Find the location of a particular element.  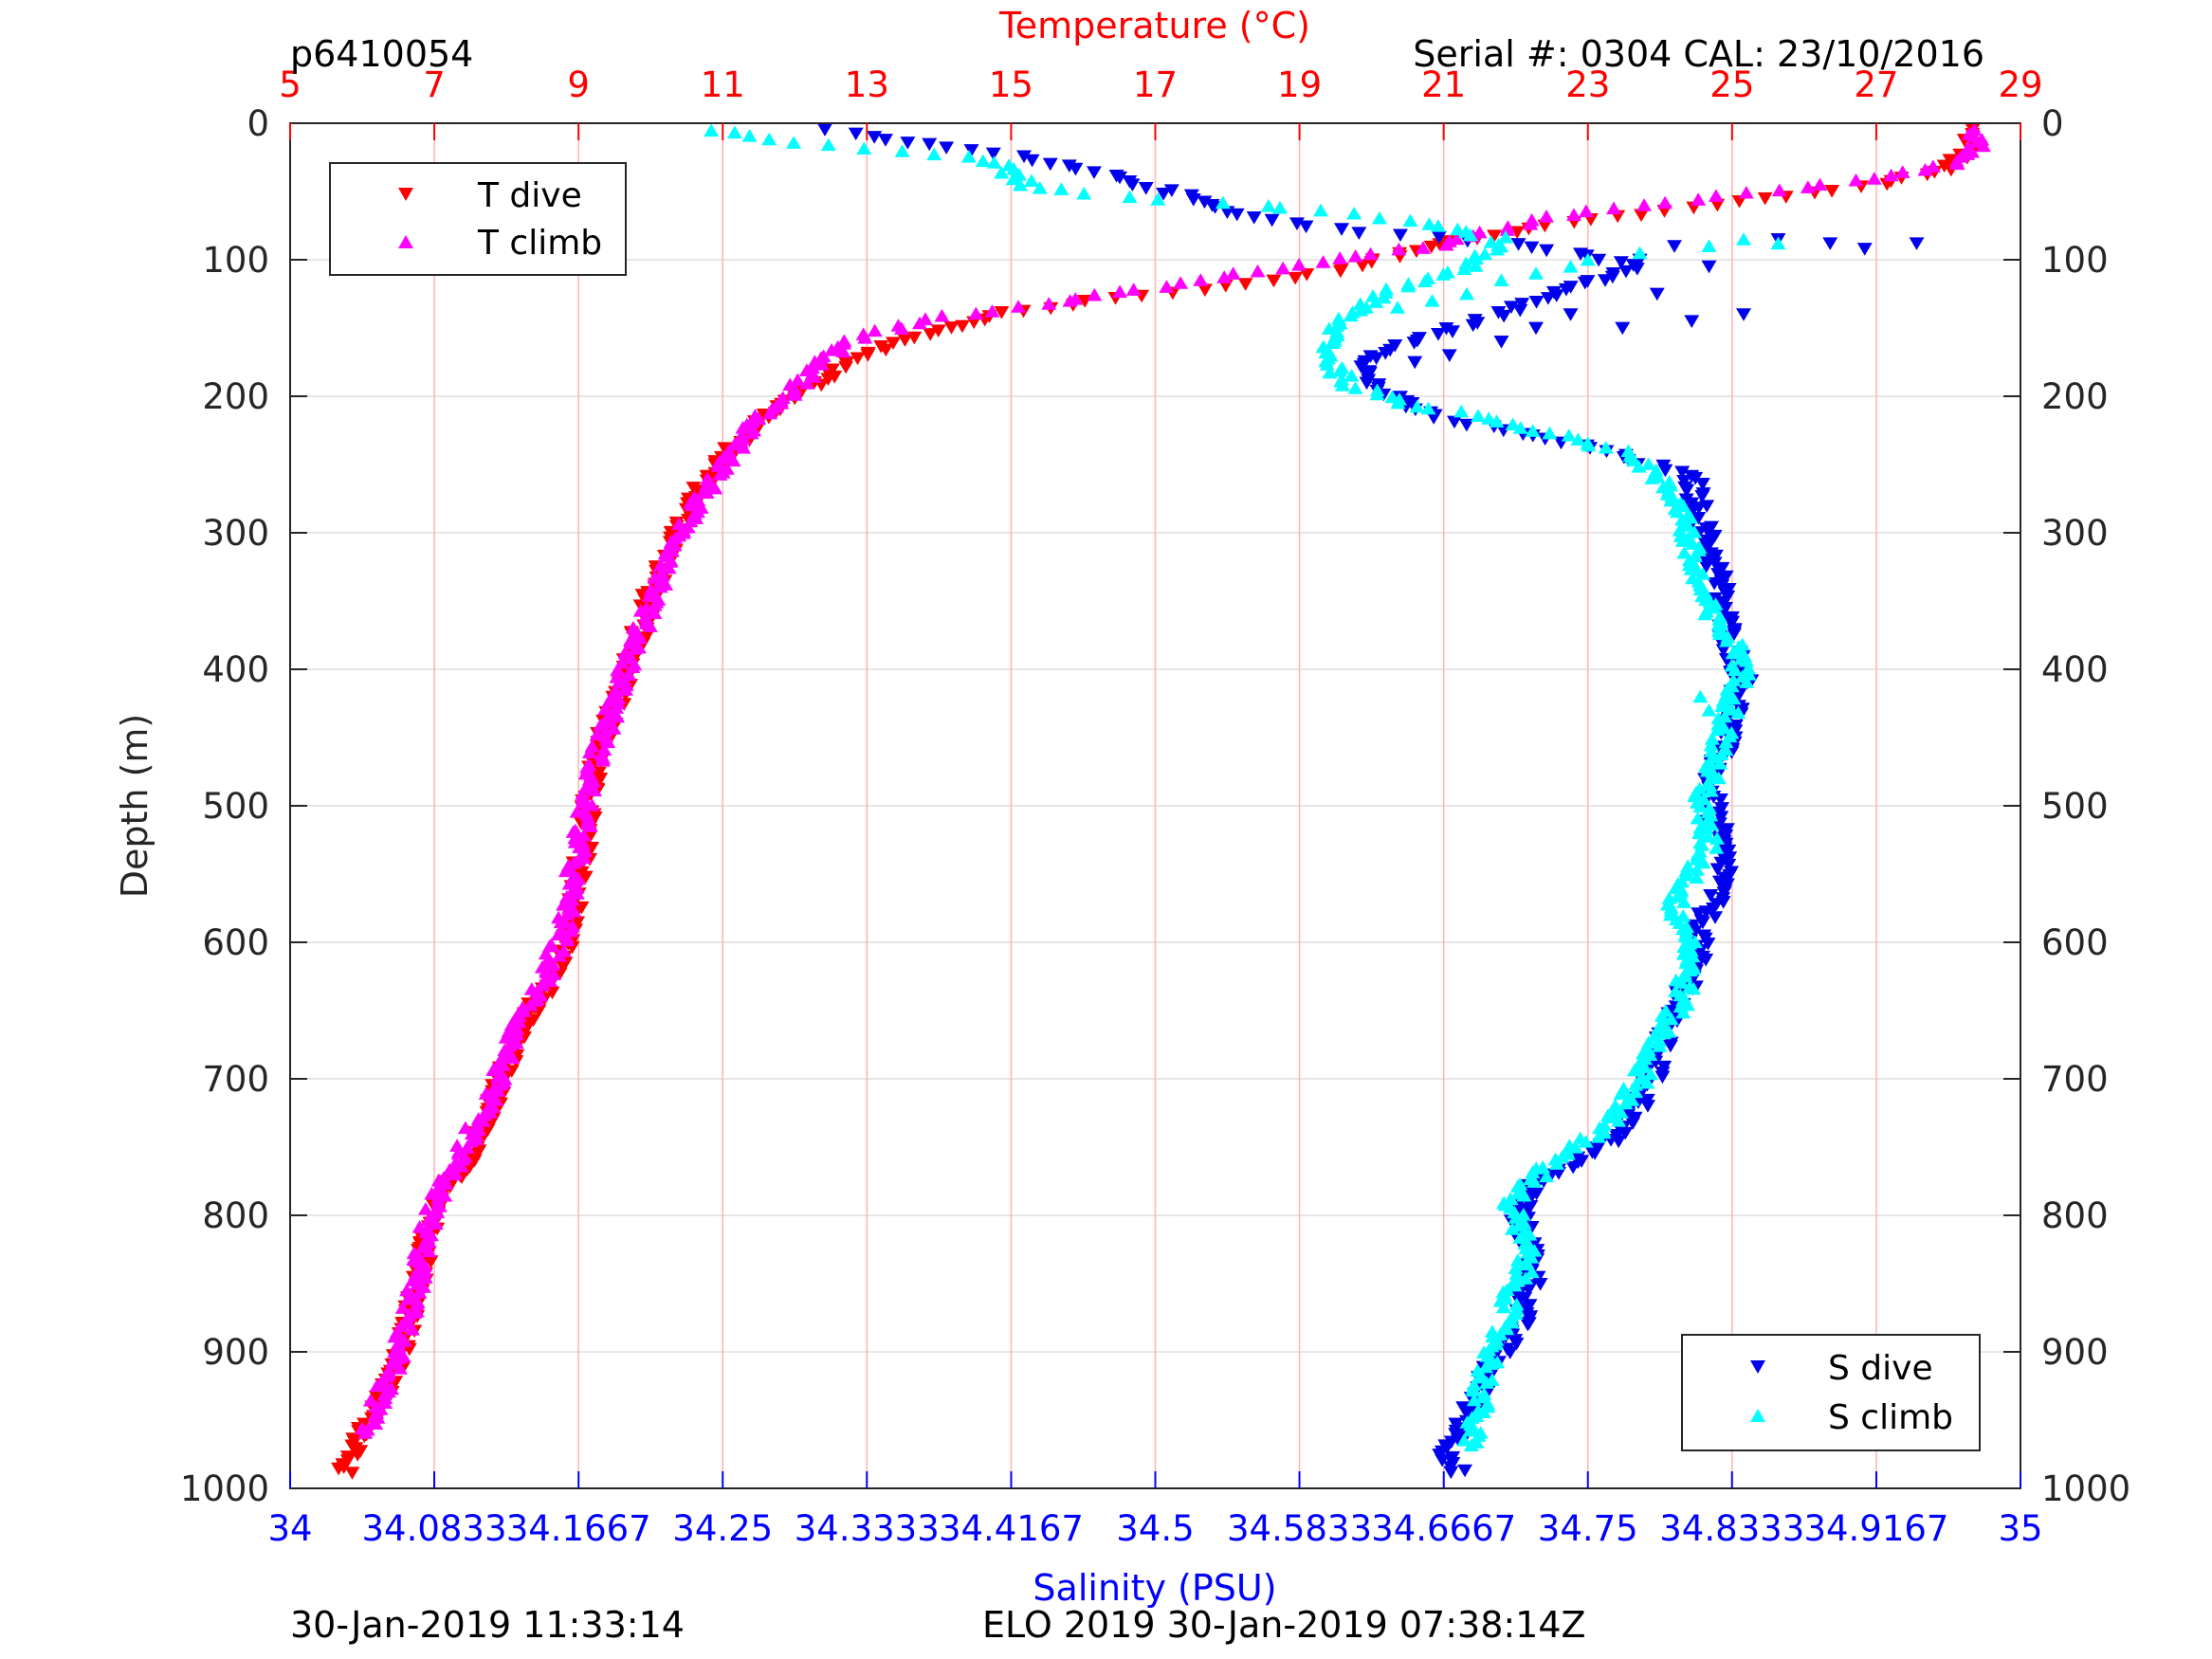

profile-id: p6410054 is located at coordinates (381, 54).